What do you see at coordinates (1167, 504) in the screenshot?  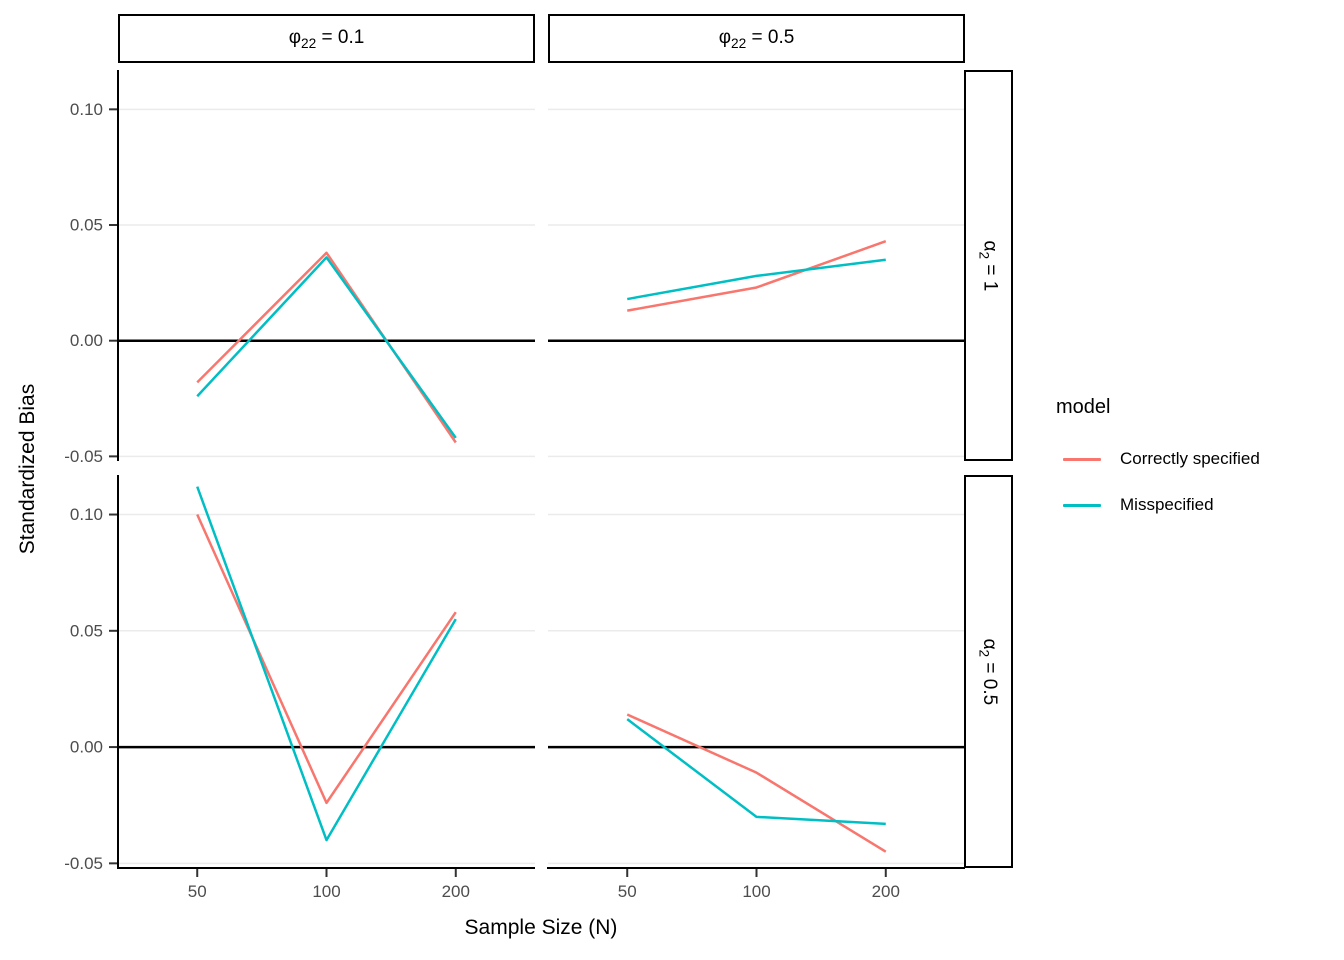 I see `legend-label: Misspecified` at bounding box center [1167, 504].